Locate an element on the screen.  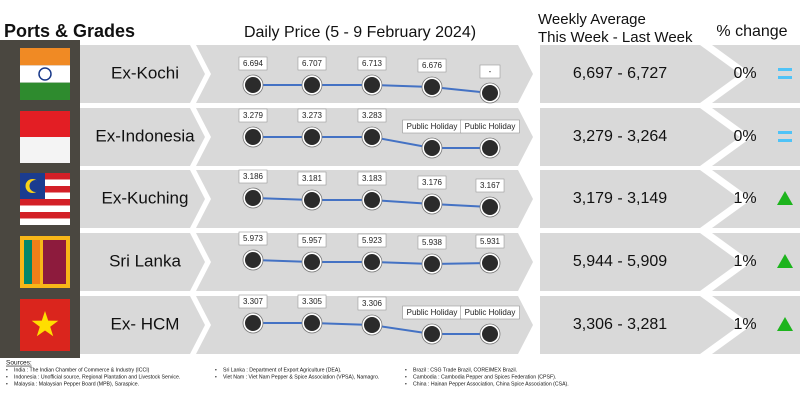
daily-price: 6.713 is located at coordinates (372, 63).